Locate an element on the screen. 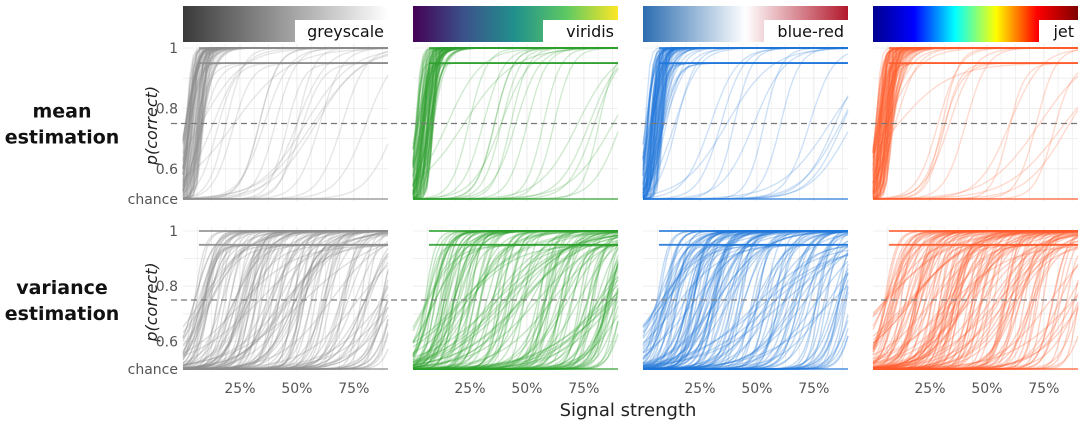  y-tick-1-3: chance is located at coordinates (153, 370).